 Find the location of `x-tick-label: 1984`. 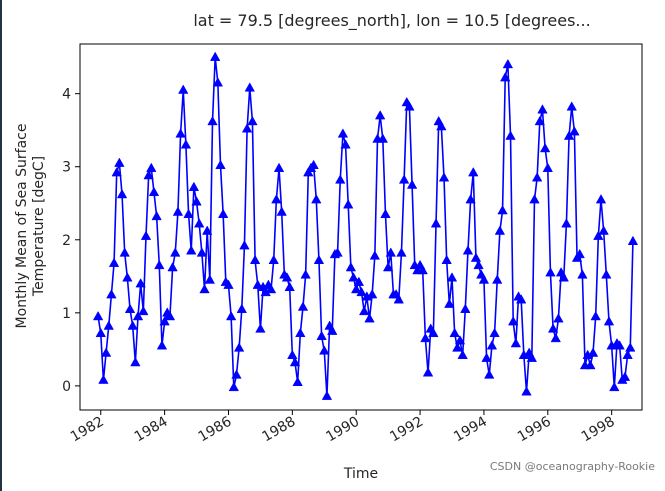

x-tick-label: 1984 is located at coordinates (151, 430).